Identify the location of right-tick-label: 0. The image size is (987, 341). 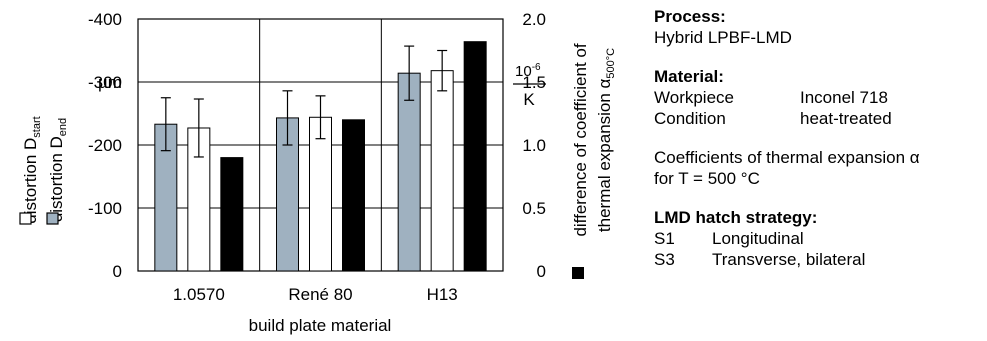
(541, 271).